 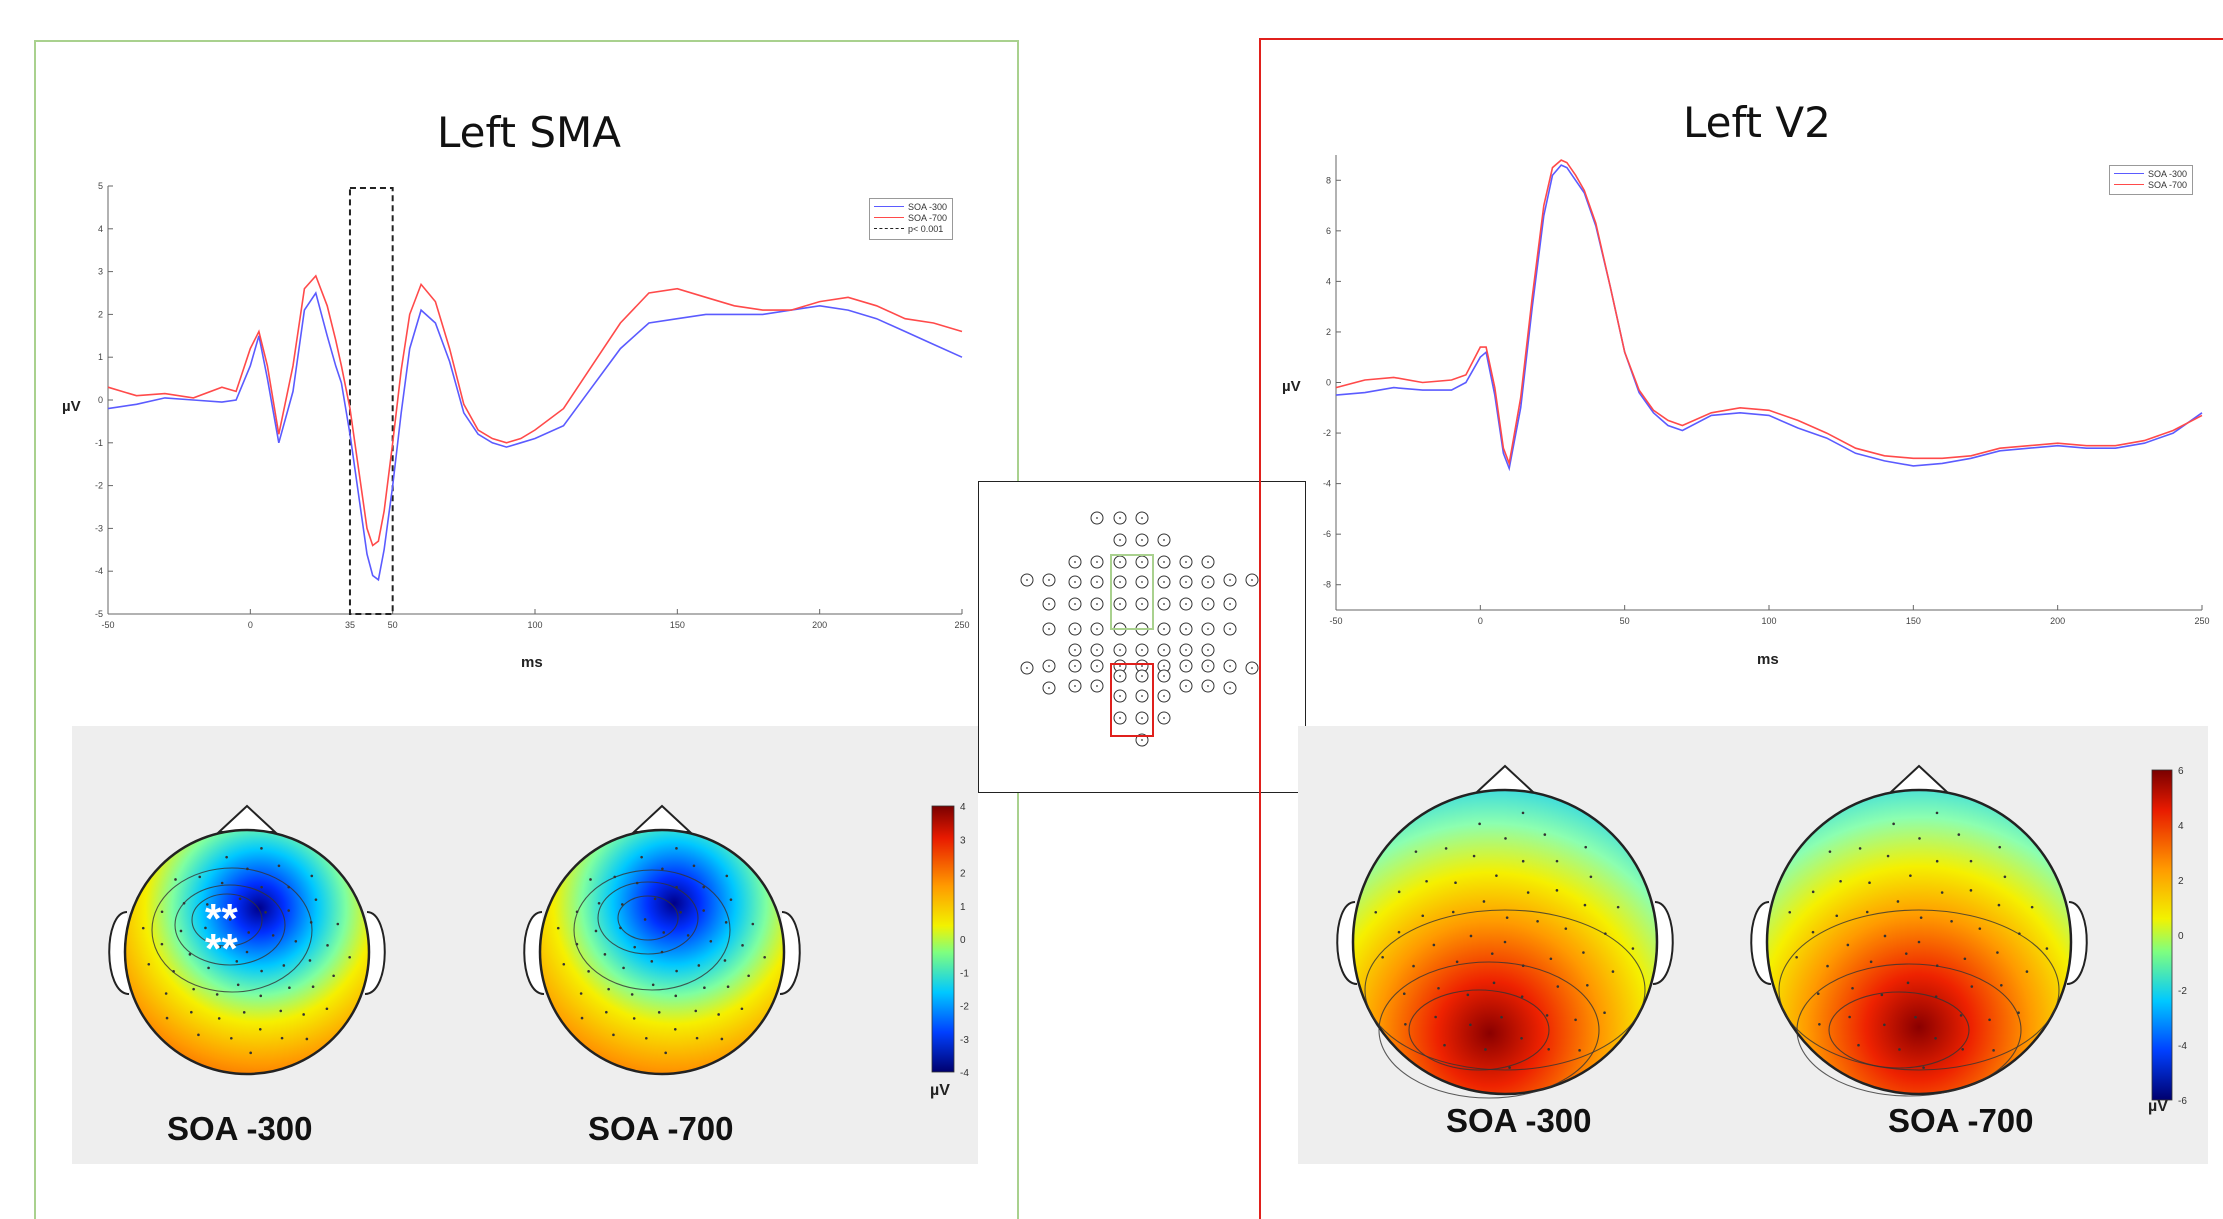 I want to click on significance-window, so click(x=371, y=401).